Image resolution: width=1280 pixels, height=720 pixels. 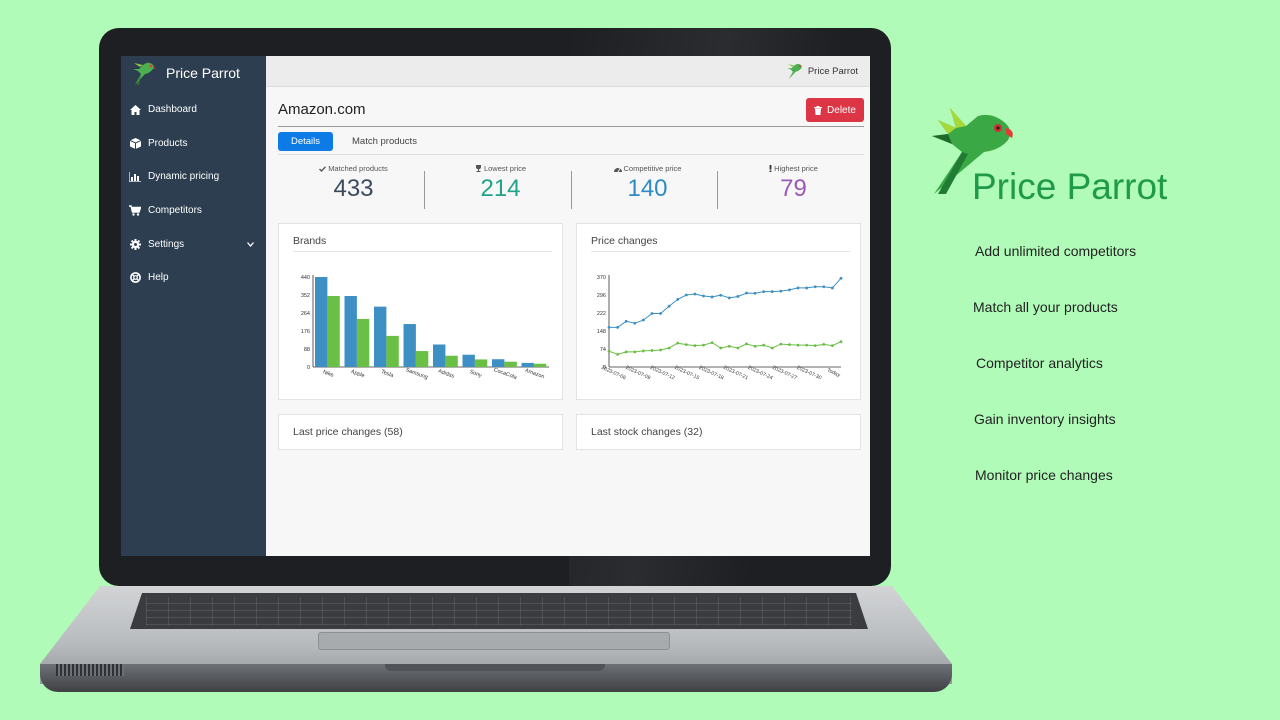 What do you see at coordinates (158, 278) in the screenshot?
I see `sidebar-item-label: Help` at bounding box center [158, 278].